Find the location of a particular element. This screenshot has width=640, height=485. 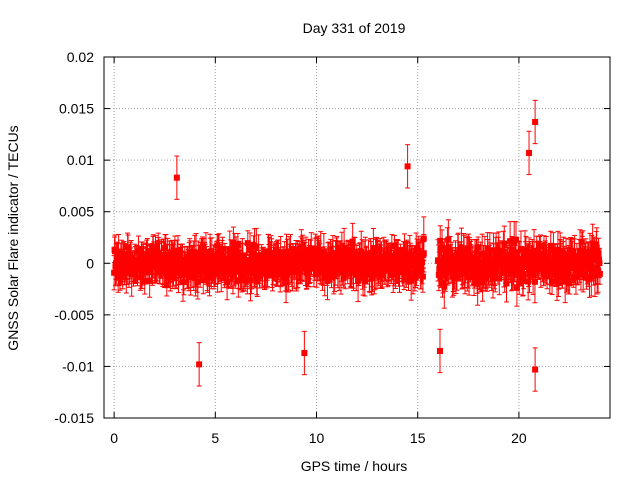

y-axis-label: GNSS Solar Flare indicator / TECUs is located at coordinates (13, 237).